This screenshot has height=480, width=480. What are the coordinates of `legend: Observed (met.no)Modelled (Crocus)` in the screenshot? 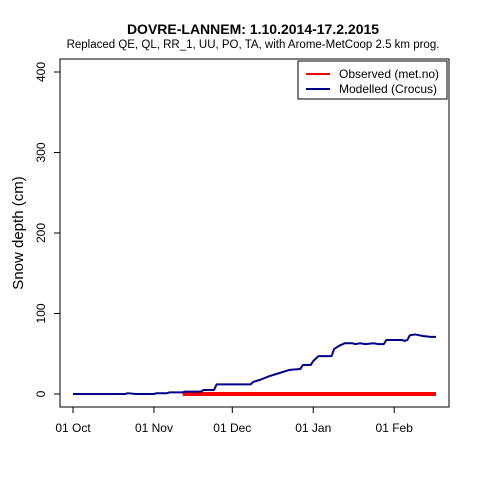 It's located at (372, 80).